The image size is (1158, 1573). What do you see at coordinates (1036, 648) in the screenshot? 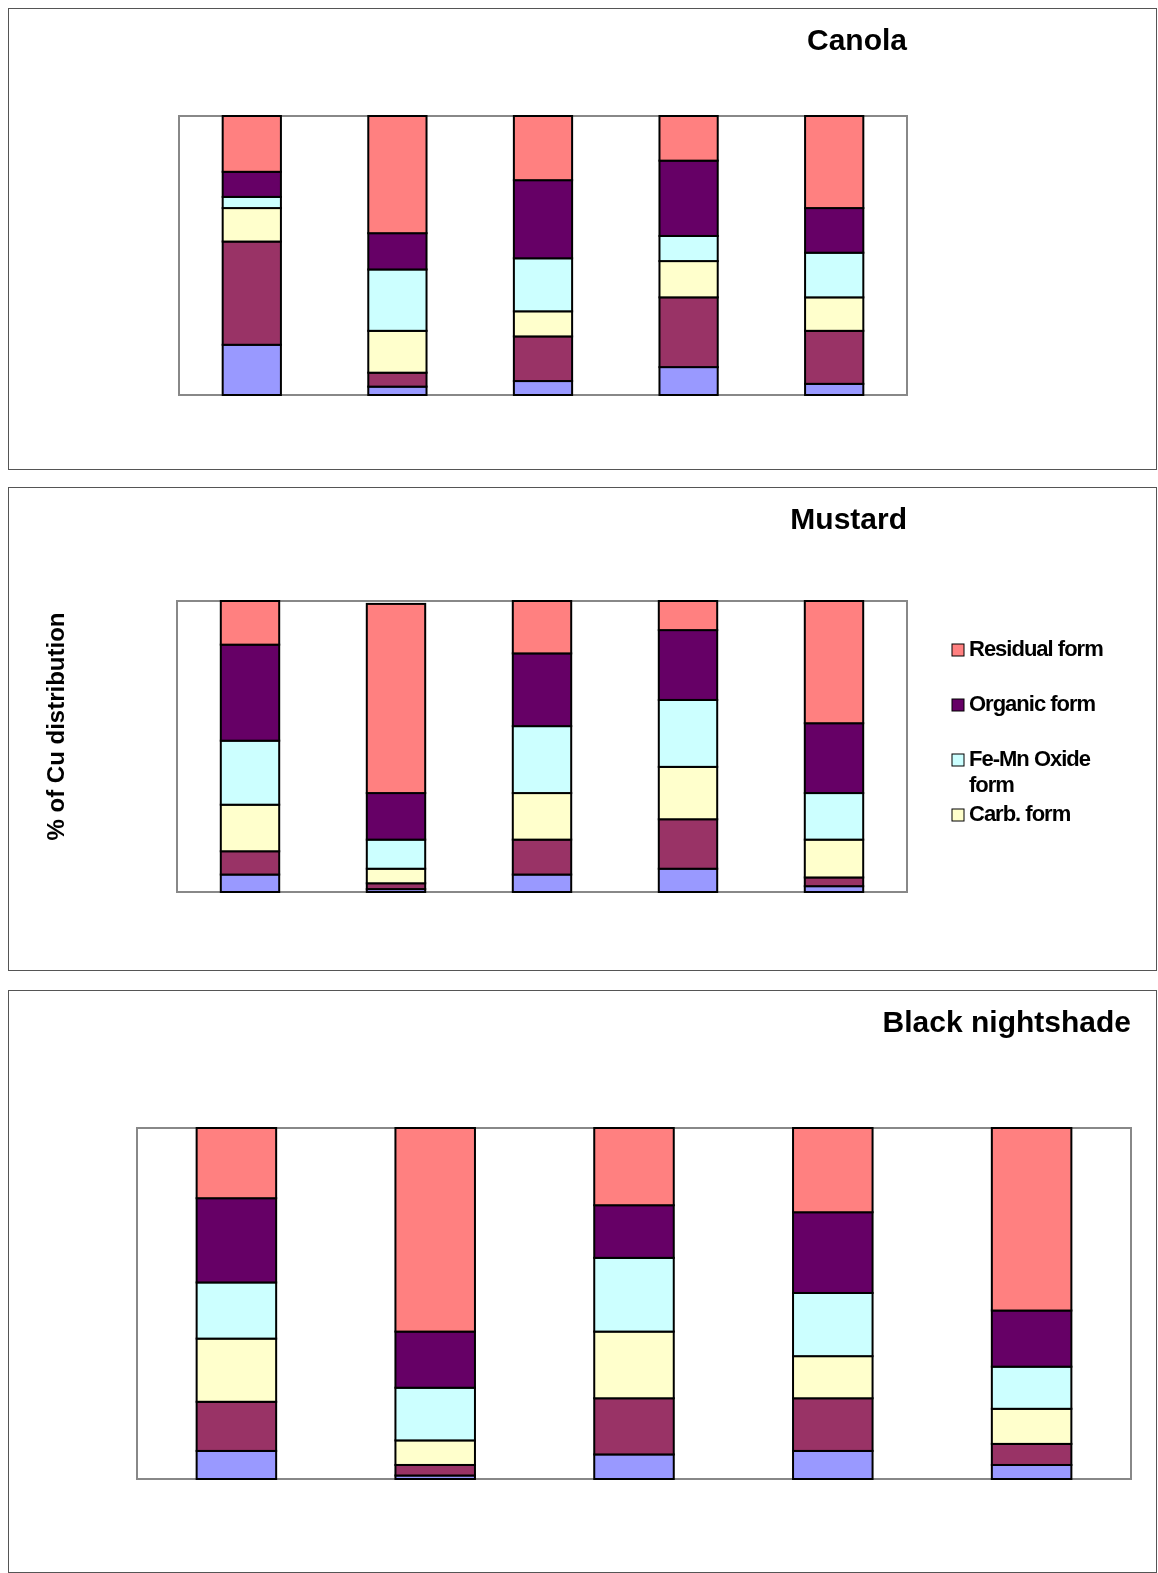
I see `legend-label: Residual form` at bounding box center [1036, 648].